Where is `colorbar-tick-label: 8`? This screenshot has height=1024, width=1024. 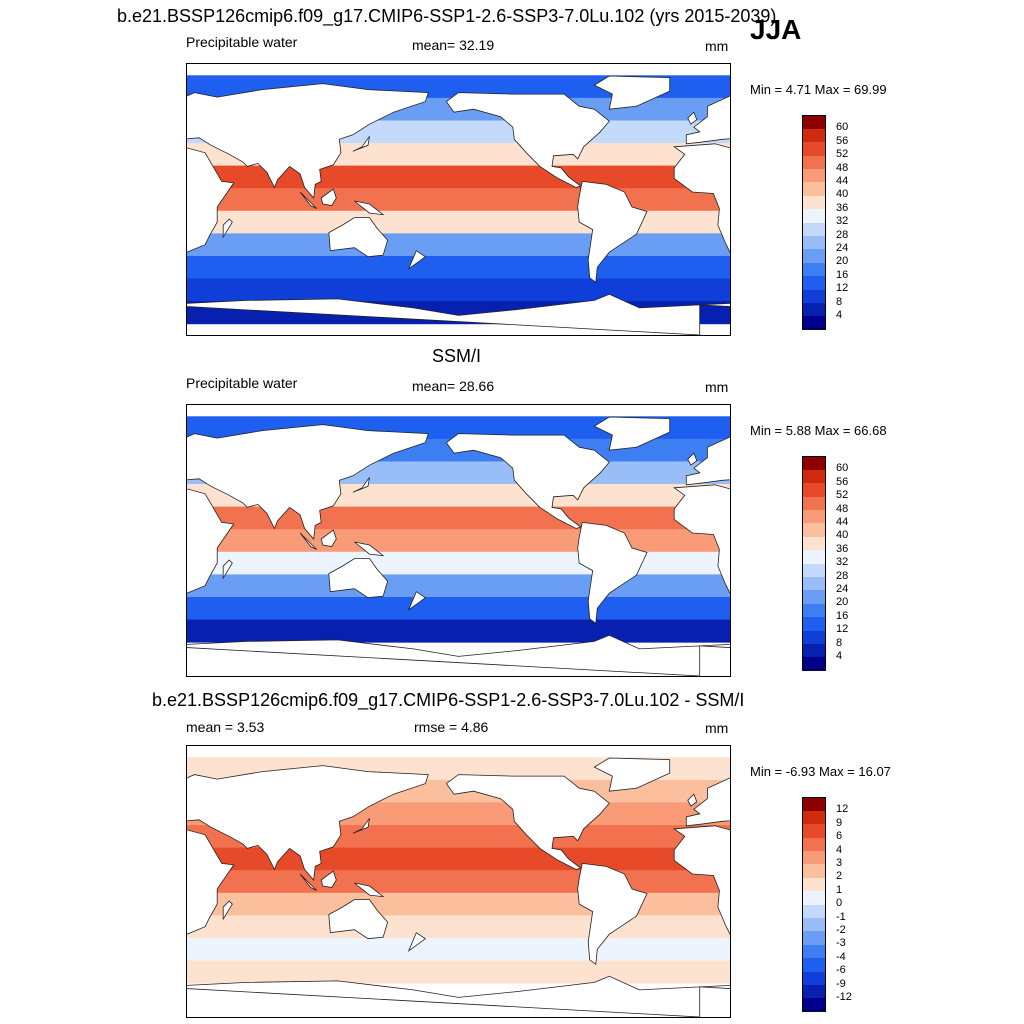 colorbar-tick-label: 8 is located at coordinates (839, 642).